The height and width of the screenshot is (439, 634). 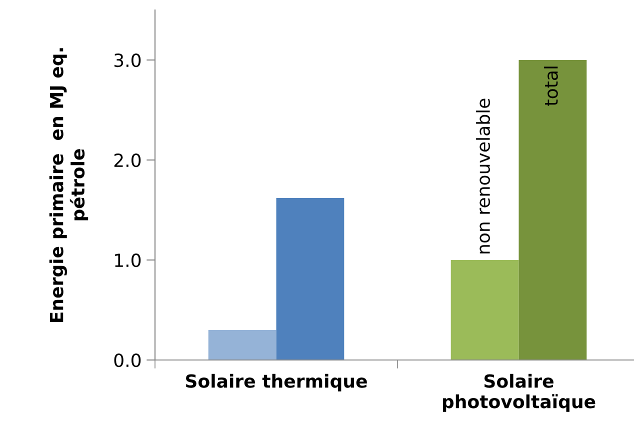 What do you see at coordinates (519, 393) in the screenshot?
I see `x-tick-label: Solaire photovoltaïque` at bounding box center [519, 393].